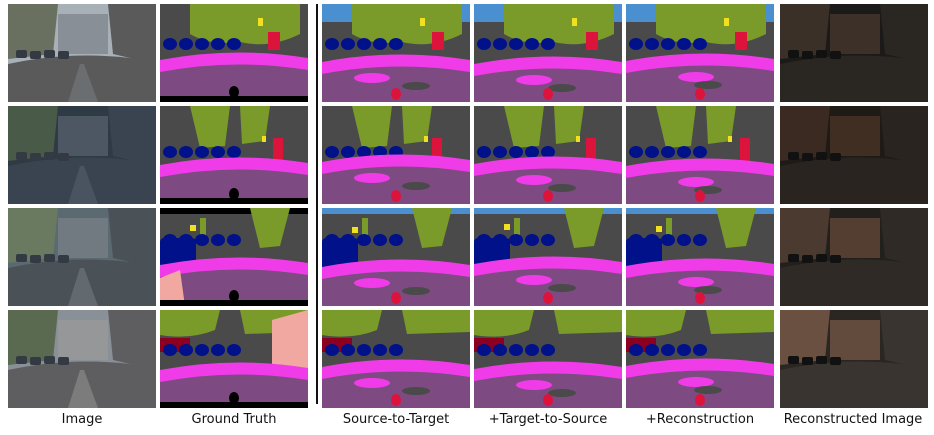 This screenshot has height=435, width=934. What do you see at coordinates (82, 359) in the screenshot?
I see `tile-row4-photo` at bounding box center [82, 359].